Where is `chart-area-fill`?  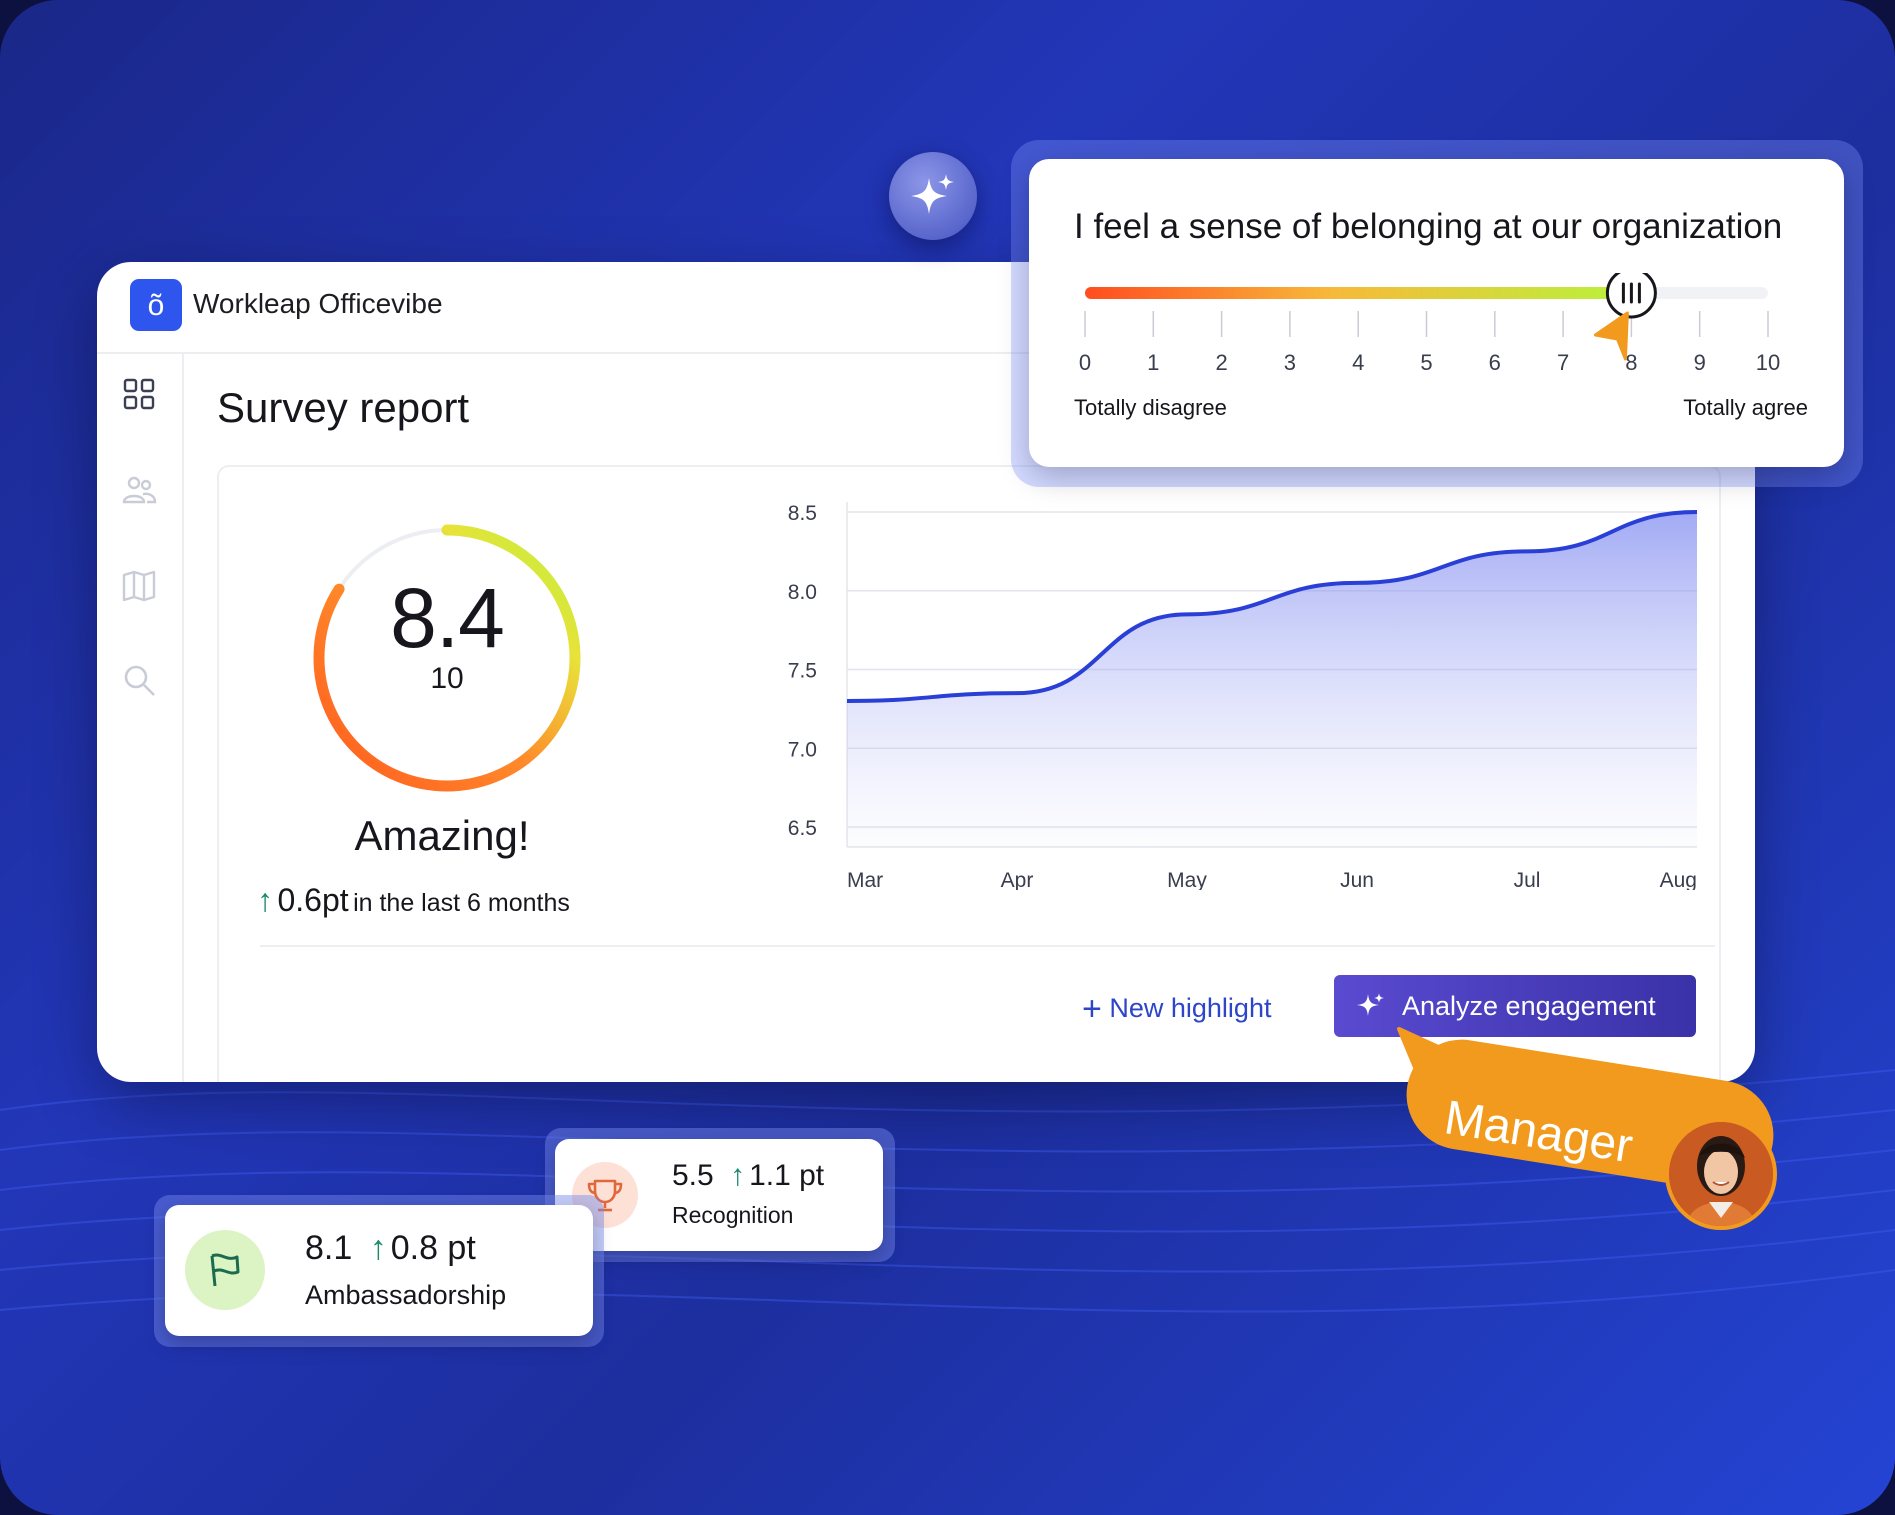
chart-area-fill is located at coordinates (1272, 679).